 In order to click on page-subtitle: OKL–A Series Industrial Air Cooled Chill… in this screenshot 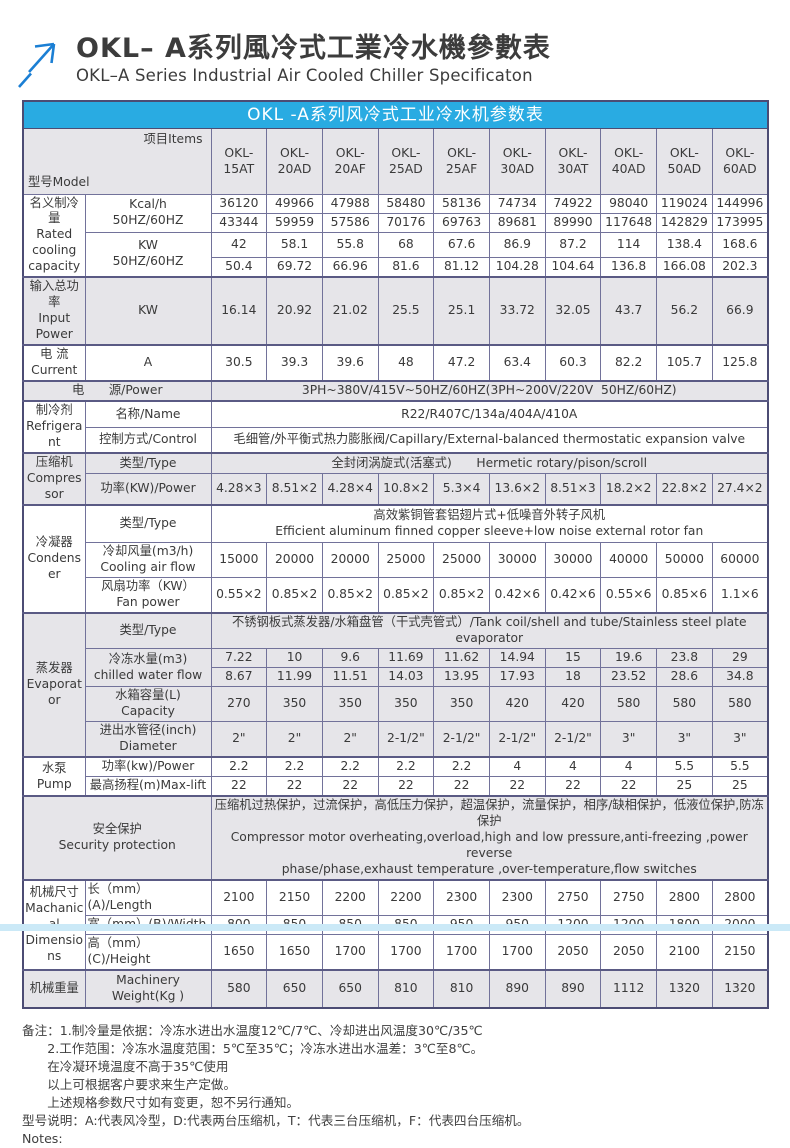, I will do `click(304, 76)`.